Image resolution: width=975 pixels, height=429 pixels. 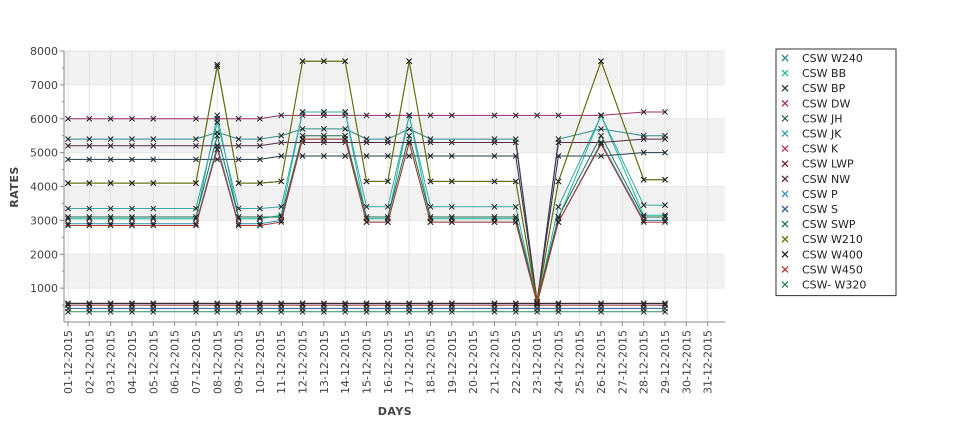 I want to click on legend-item: CSW BP, so click(x=813, y=88).